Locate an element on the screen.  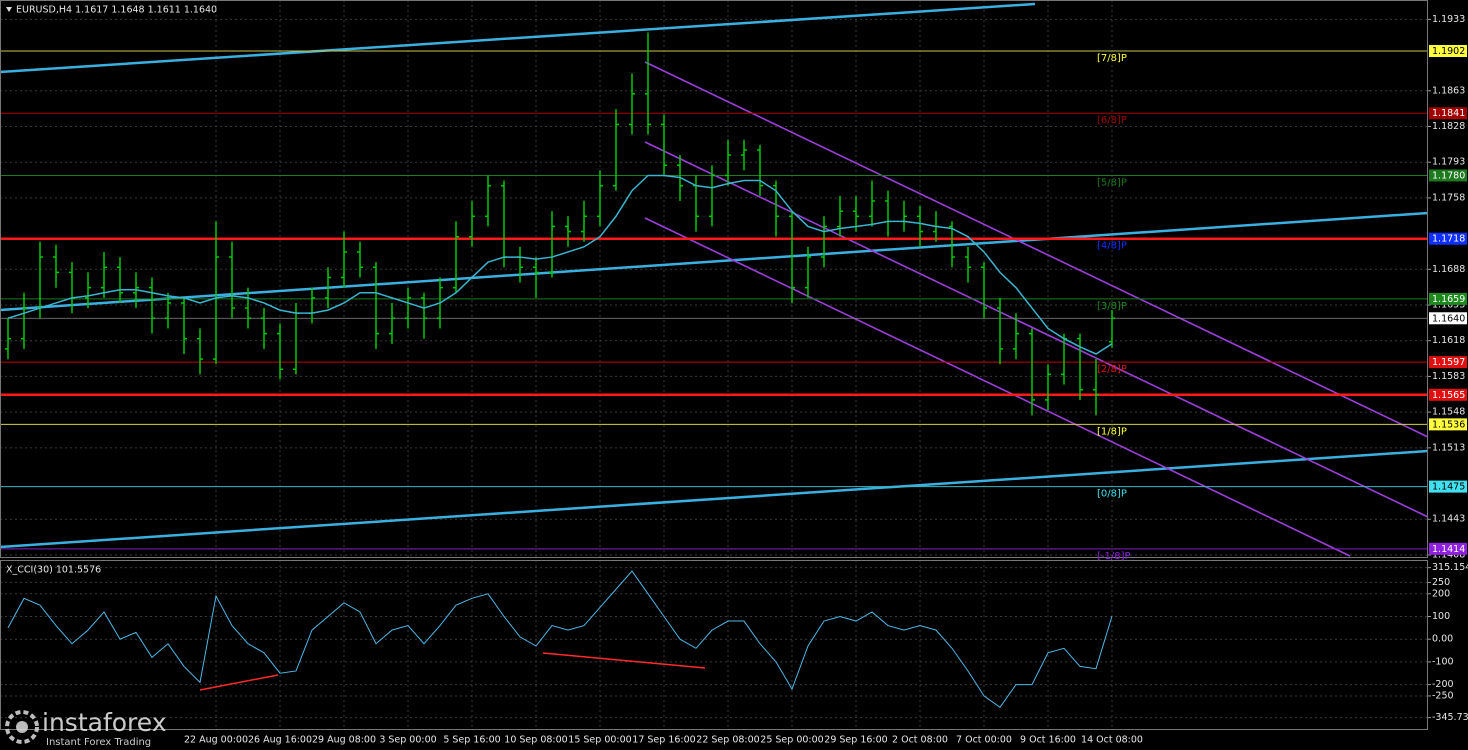
y-tick-label: 1.1408 is located at coordinates (1448, 554).